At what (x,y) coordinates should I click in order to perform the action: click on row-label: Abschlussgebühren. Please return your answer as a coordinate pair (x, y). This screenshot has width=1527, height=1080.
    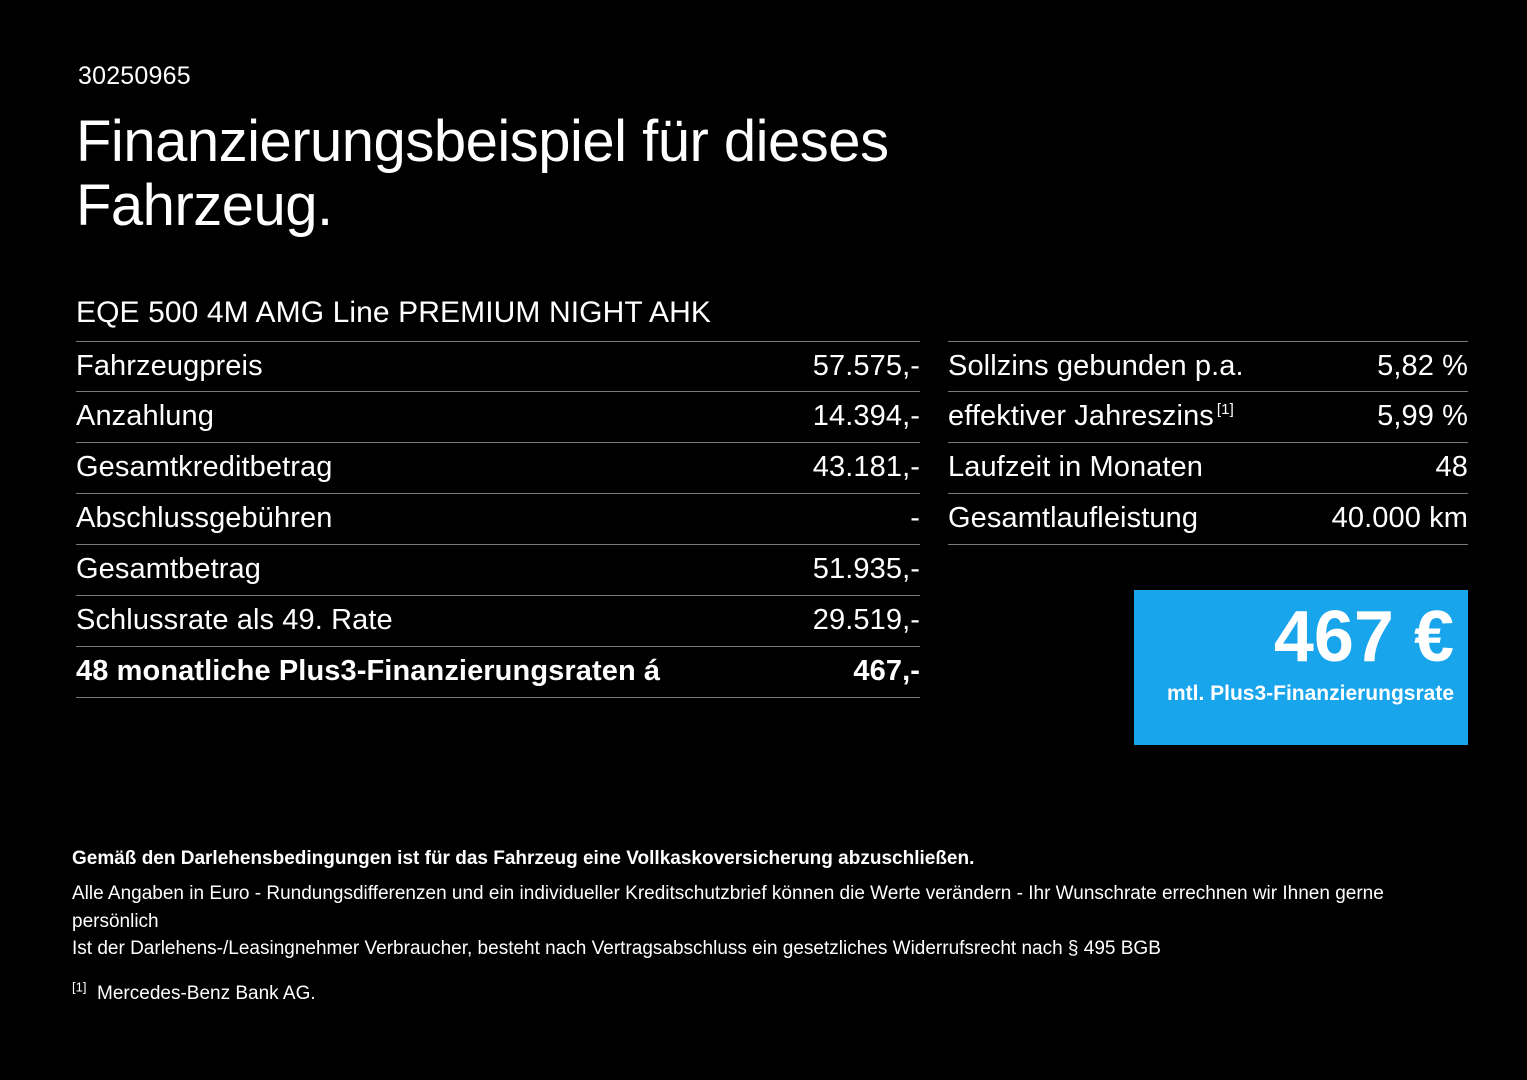
    Looking at the image, I should click on (204, 518).